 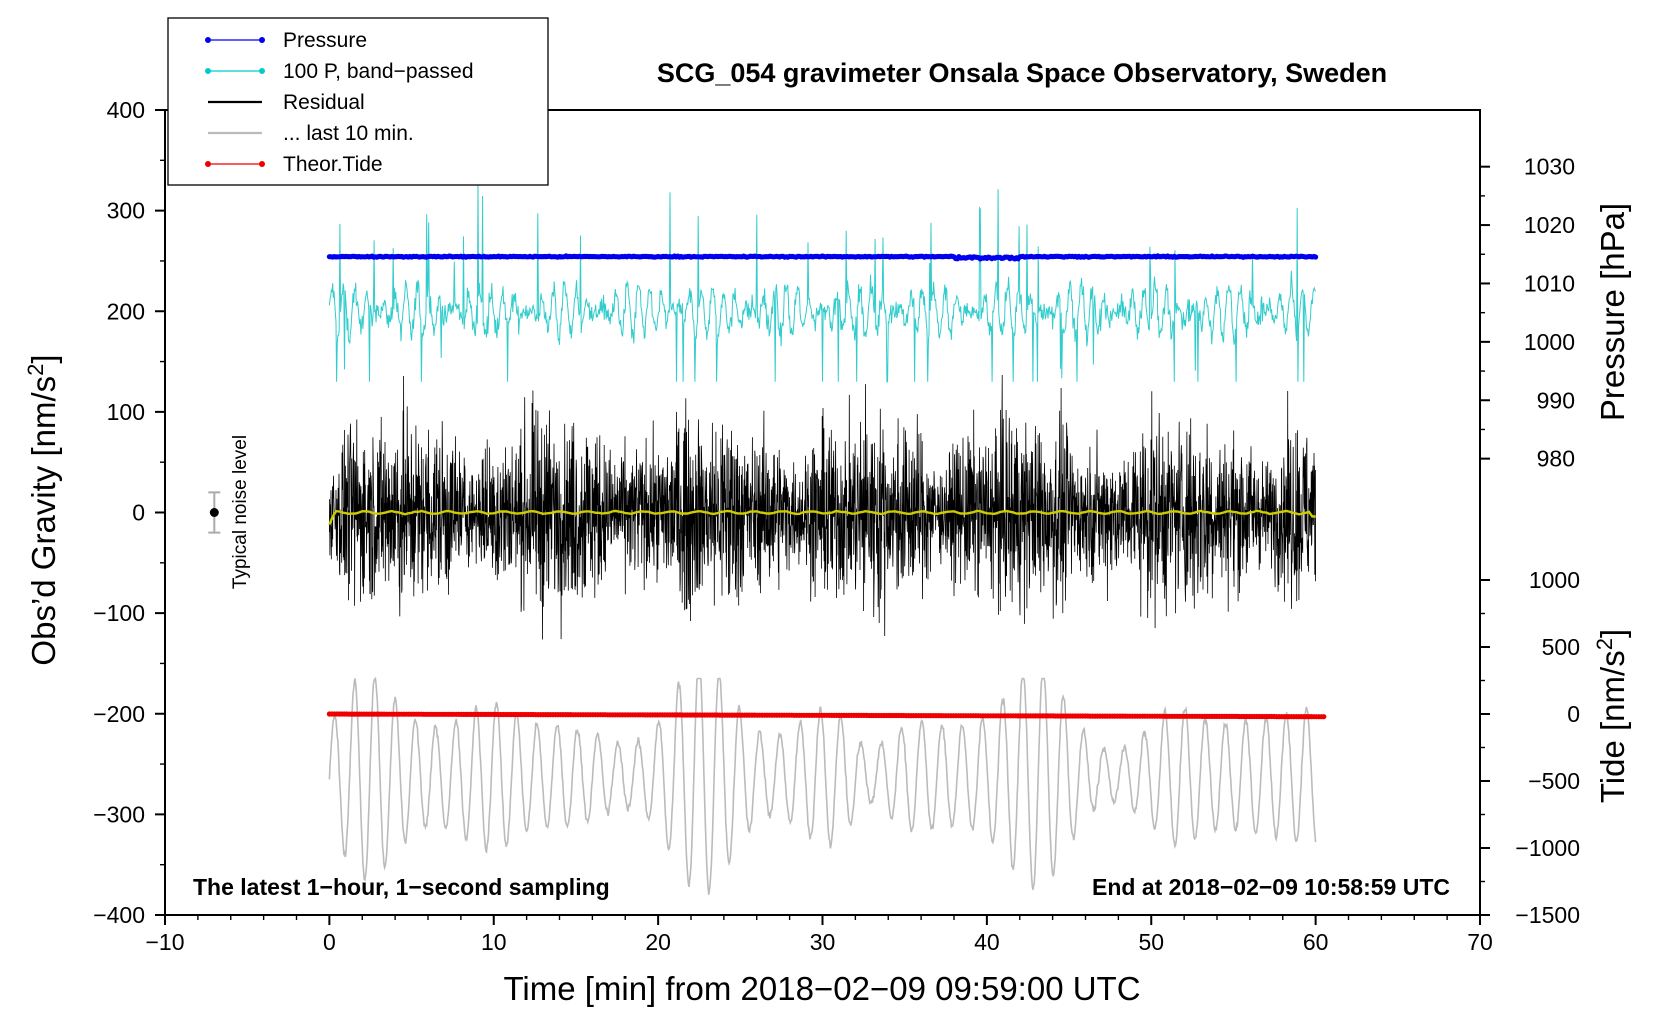 I want to click on pressure-tick-label: 1010, so click(x=1549, y=283).